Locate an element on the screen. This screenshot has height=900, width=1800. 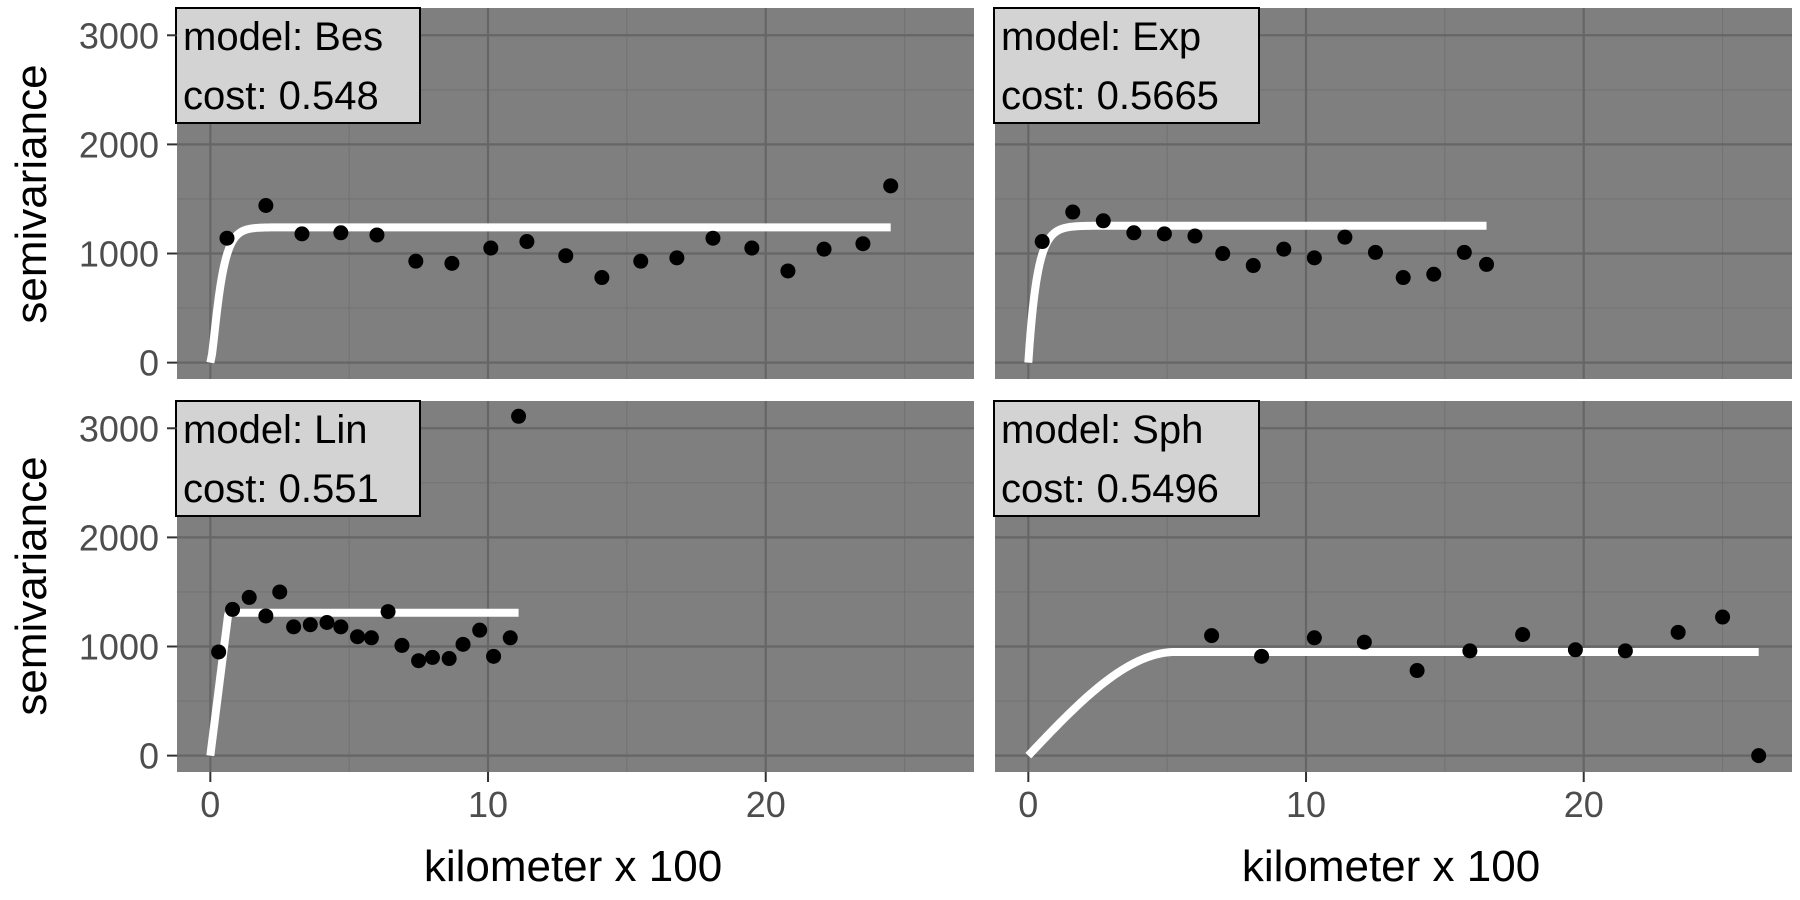
x-axis-title-right: kilometer x 100 is located at coordinates (1391, 866).